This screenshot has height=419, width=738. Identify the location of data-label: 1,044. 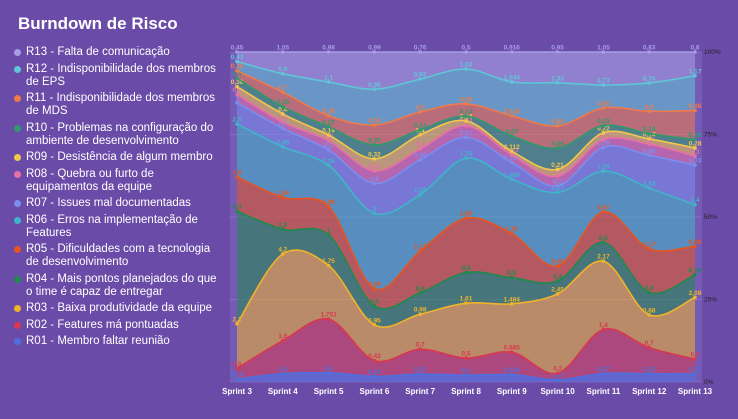
(512, 77).